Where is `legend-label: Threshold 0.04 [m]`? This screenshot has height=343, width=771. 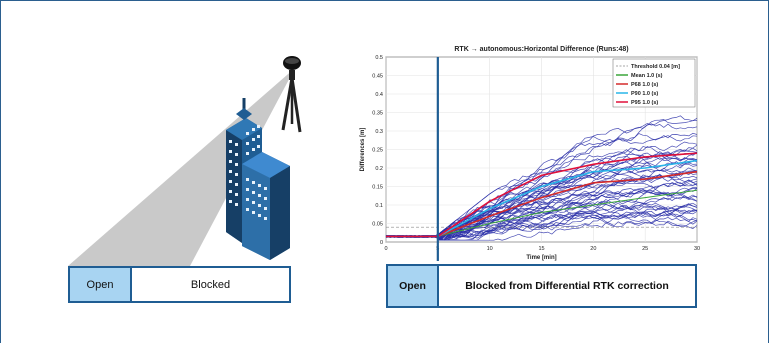
legend-label: Threshold 0.04 [m] is located at coordinates (655, 67).